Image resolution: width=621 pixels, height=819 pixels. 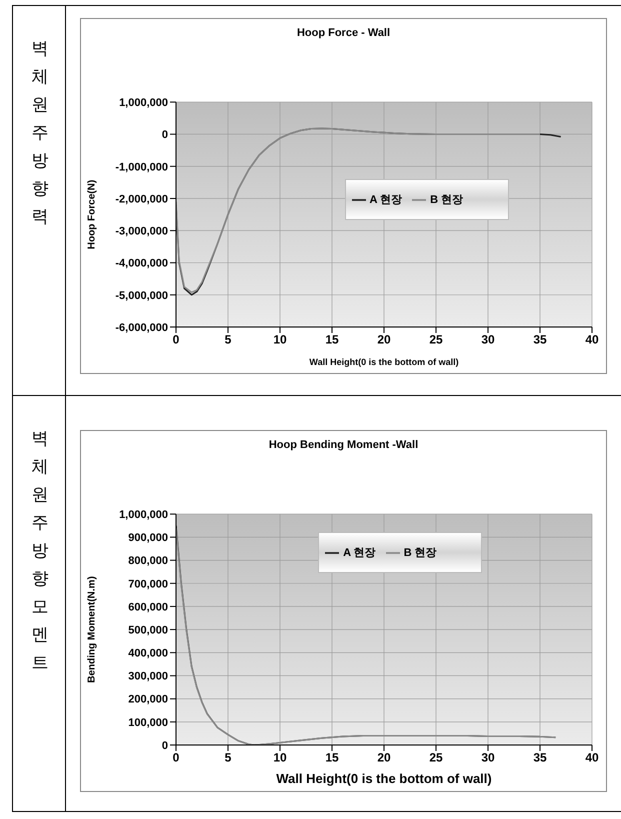 What do you see at coordinates (148, 561) in the screenshot?
I see `y-tick-label: 800,000` at bounding box center [148, 561].